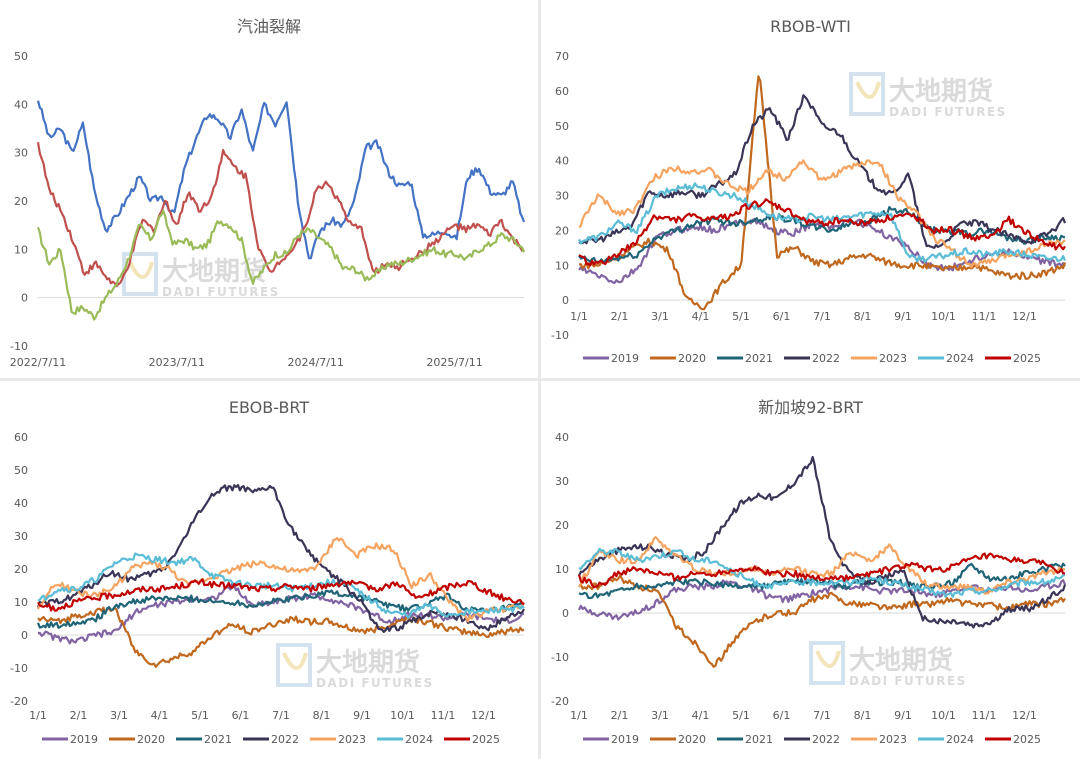 This screenshot has height=759, width=1080. What do you see at coordinates (810, 407) in the screenshot?
I see `chart-title: 新加坡92-BRT` at bounding box center [810, 407].